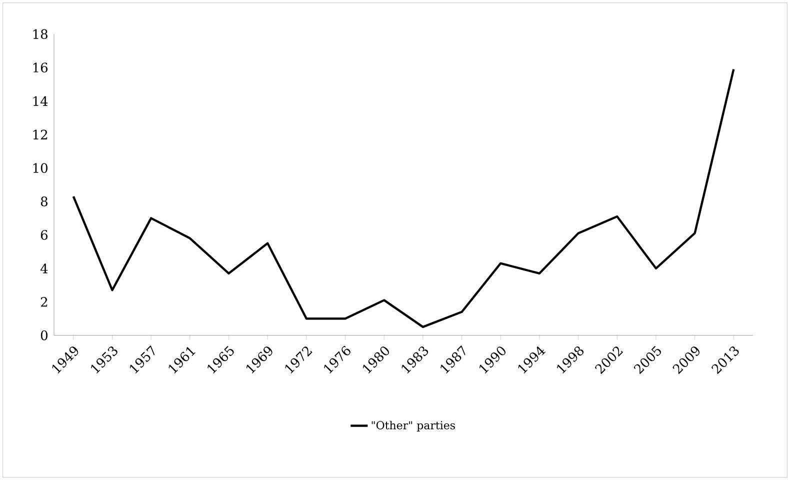 This screenshot has height=480, width=790. What do you see at coordinates (44, 268) in the screenshot?
I see `y-tick-label: 4` at bounding box center [44, 268].